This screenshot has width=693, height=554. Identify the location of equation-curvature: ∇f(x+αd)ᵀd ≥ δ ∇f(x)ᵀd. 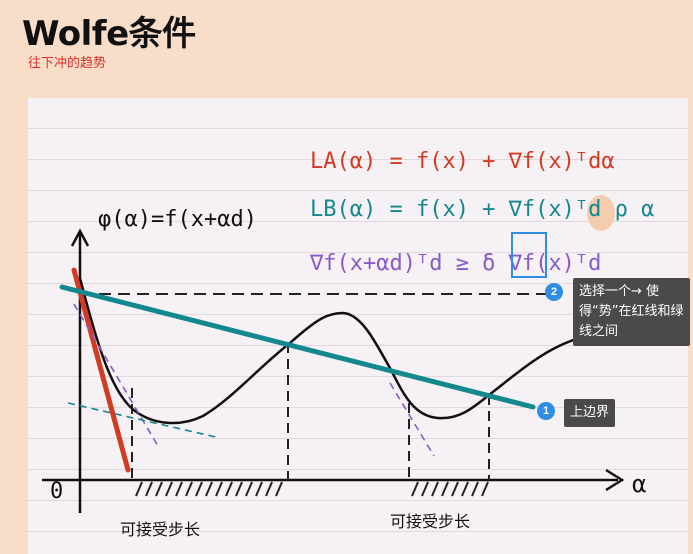
(455, 263).